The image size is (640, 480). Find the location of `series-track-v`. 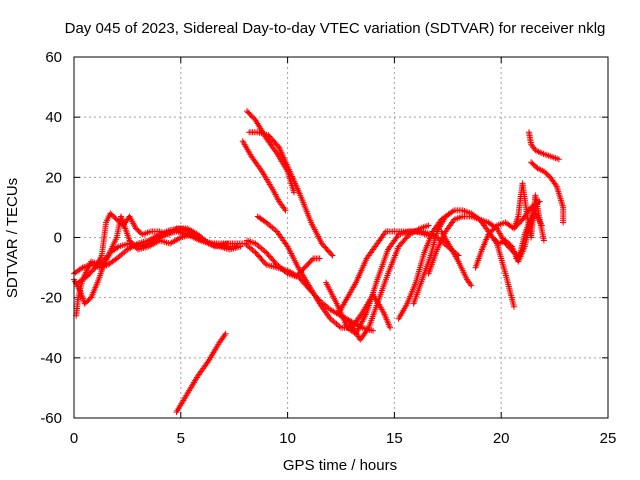

series-track-v is located at coordinates (529, 212).